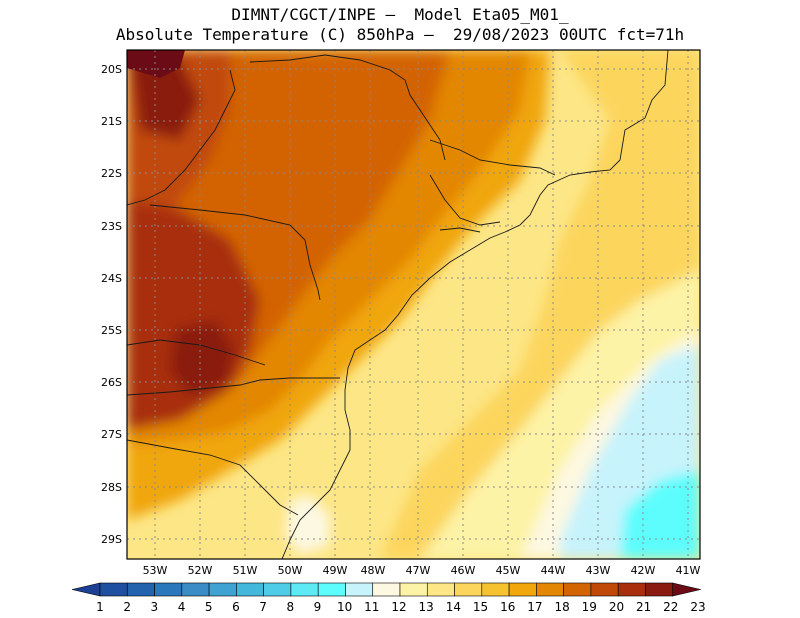 The width and height of the screenshot is (800, 618). I want to click on lon-label: 49W, so click(335, 570).